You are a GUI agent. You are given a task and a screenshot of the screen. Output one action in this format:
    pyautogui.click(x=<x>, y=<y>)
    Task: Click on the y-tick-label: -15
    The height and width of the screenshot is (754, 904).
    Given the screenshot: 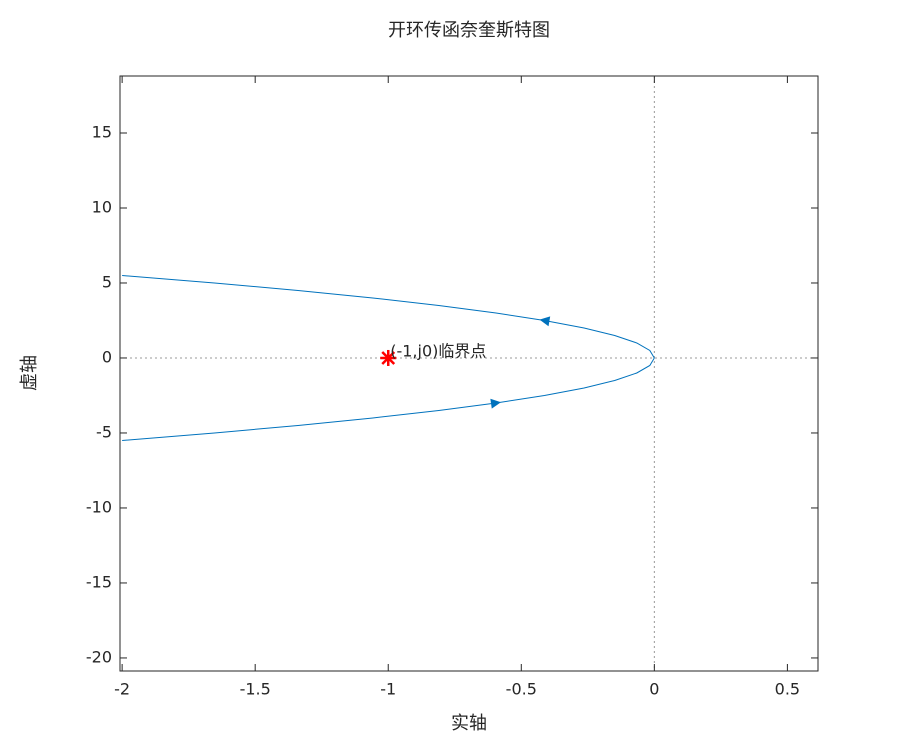 What is the action you would take?
    pyautogui.click(x=99, y=581)
    